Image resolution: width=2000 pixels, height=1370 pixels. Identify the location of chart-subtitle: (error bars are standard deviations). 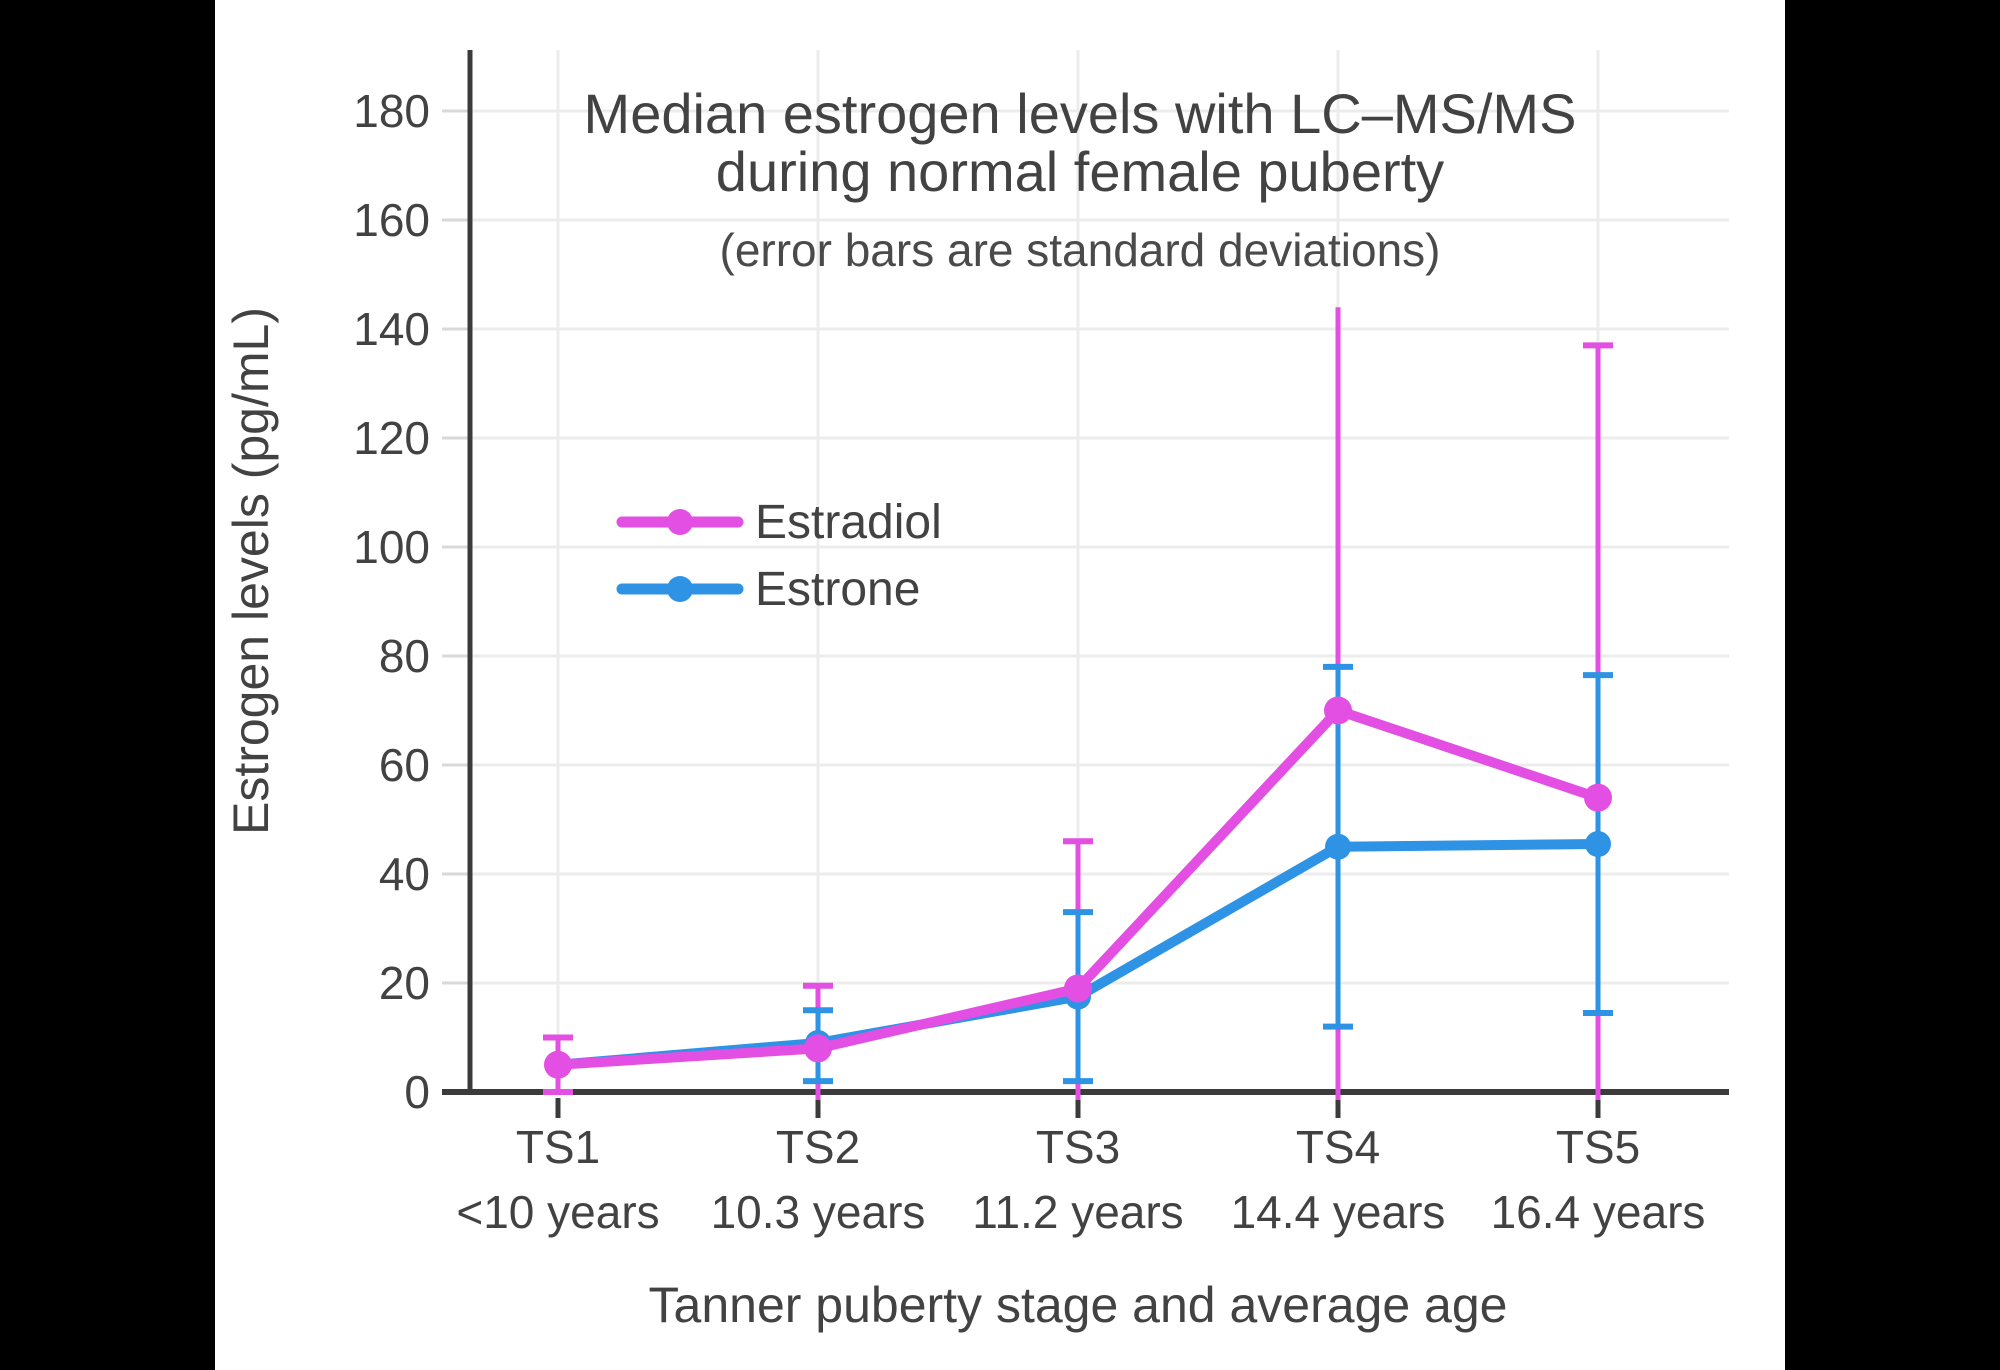
(1080, 250).